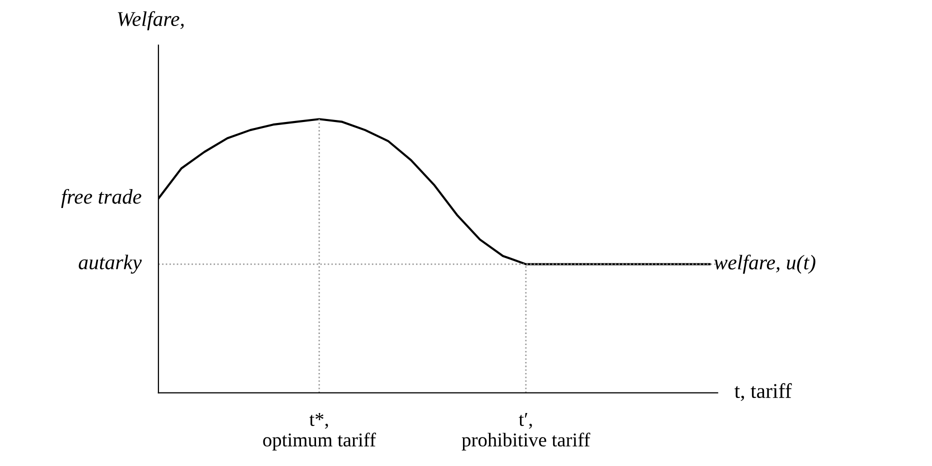 The height and width of the screenshot is (466, 932). I want to click on x-tick-label: t*, optimum tariff, so click(319, 431).